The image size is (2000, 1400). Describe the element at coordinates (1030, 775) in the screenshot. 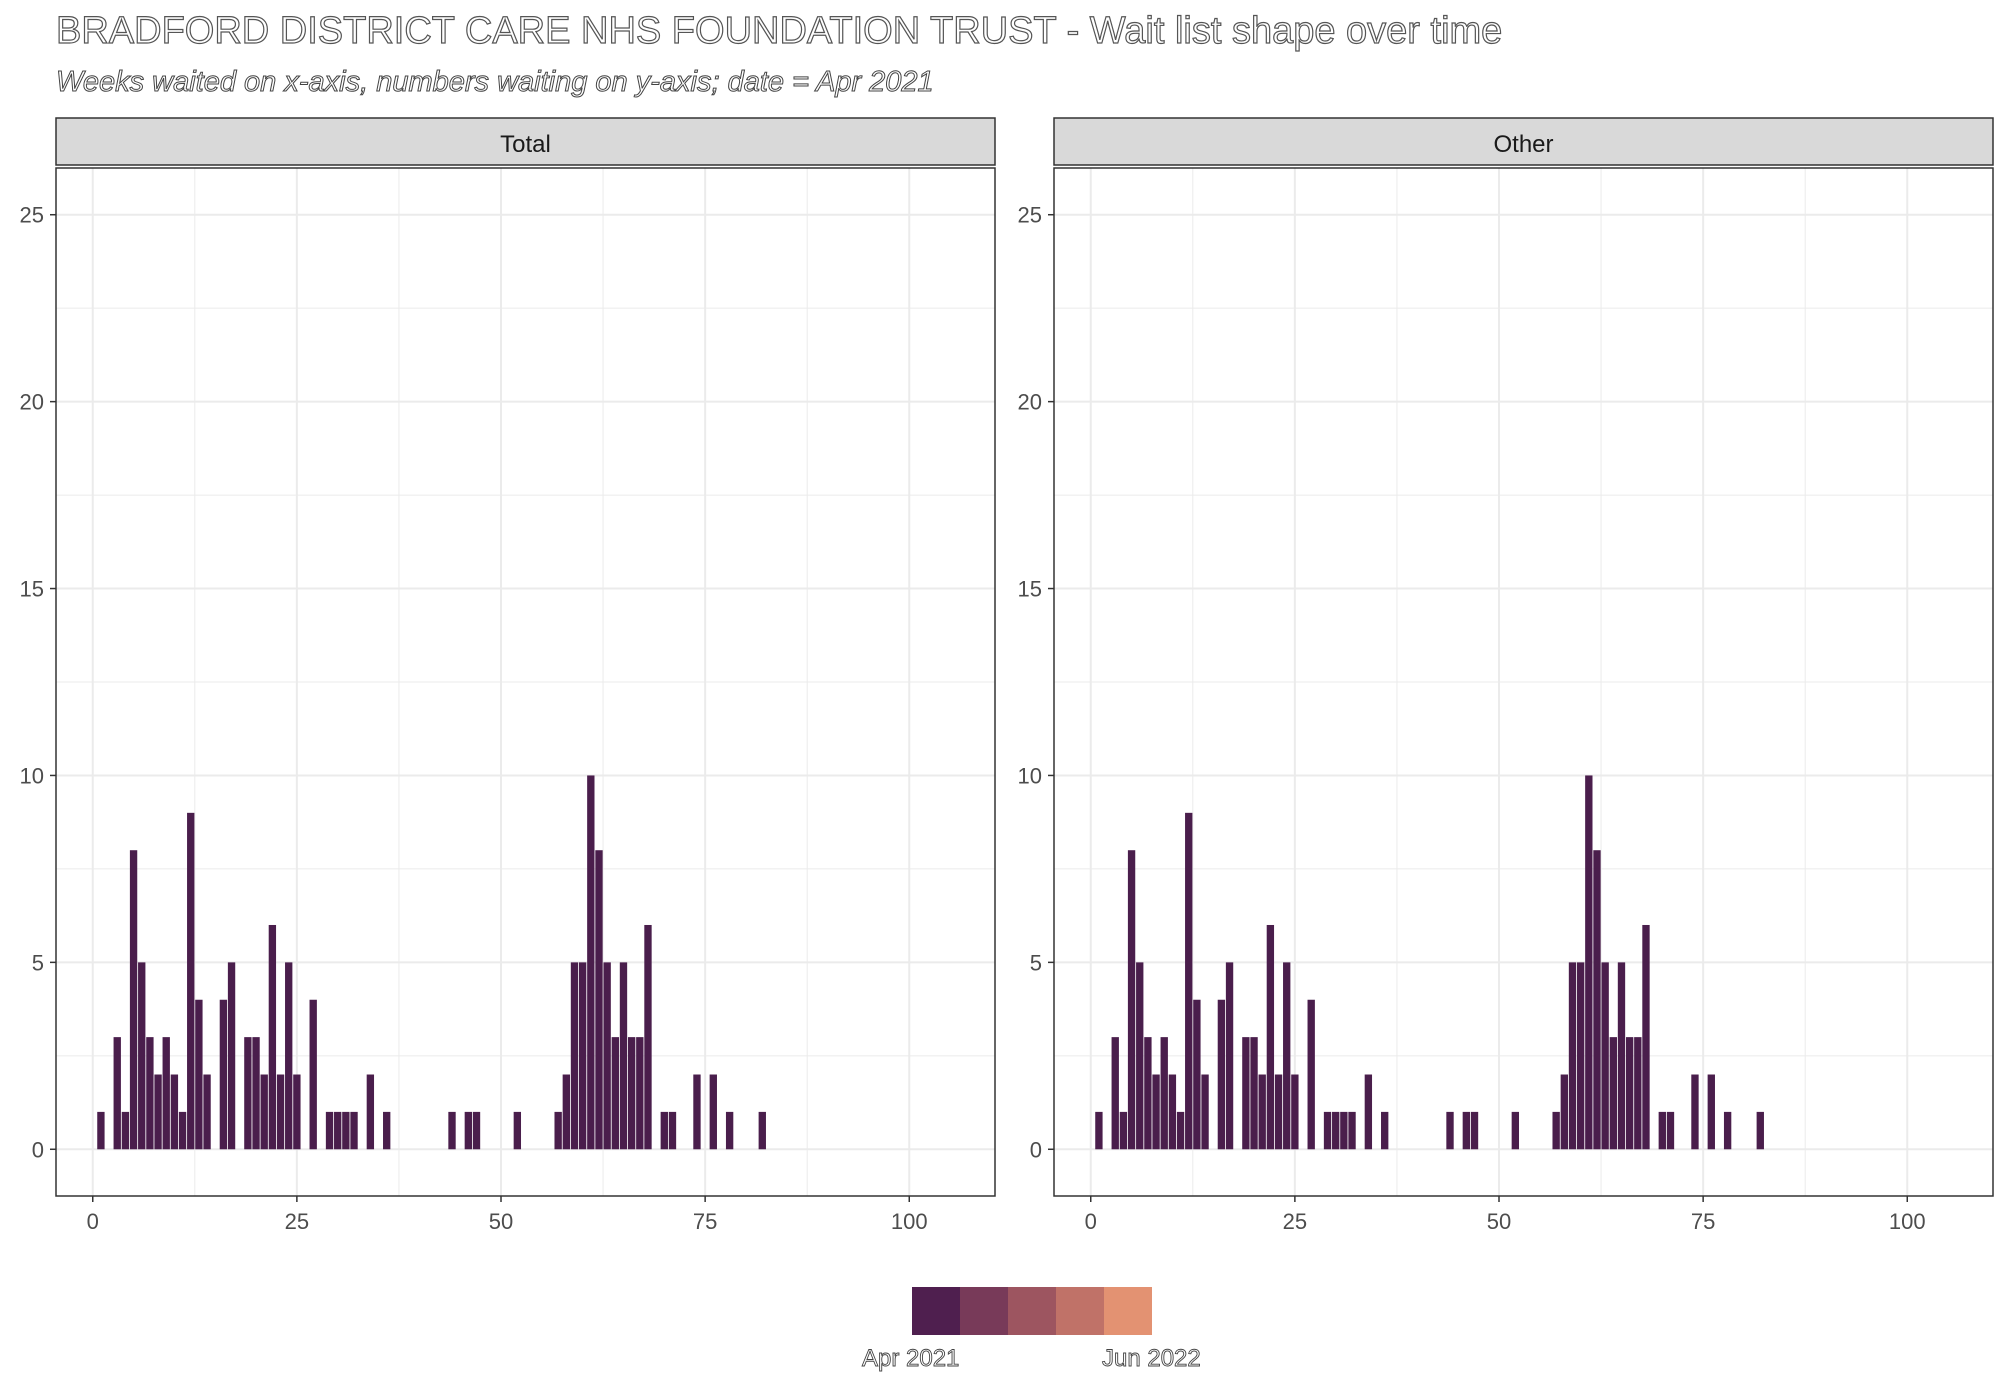

I see `y-tick-label: 10` at that location.